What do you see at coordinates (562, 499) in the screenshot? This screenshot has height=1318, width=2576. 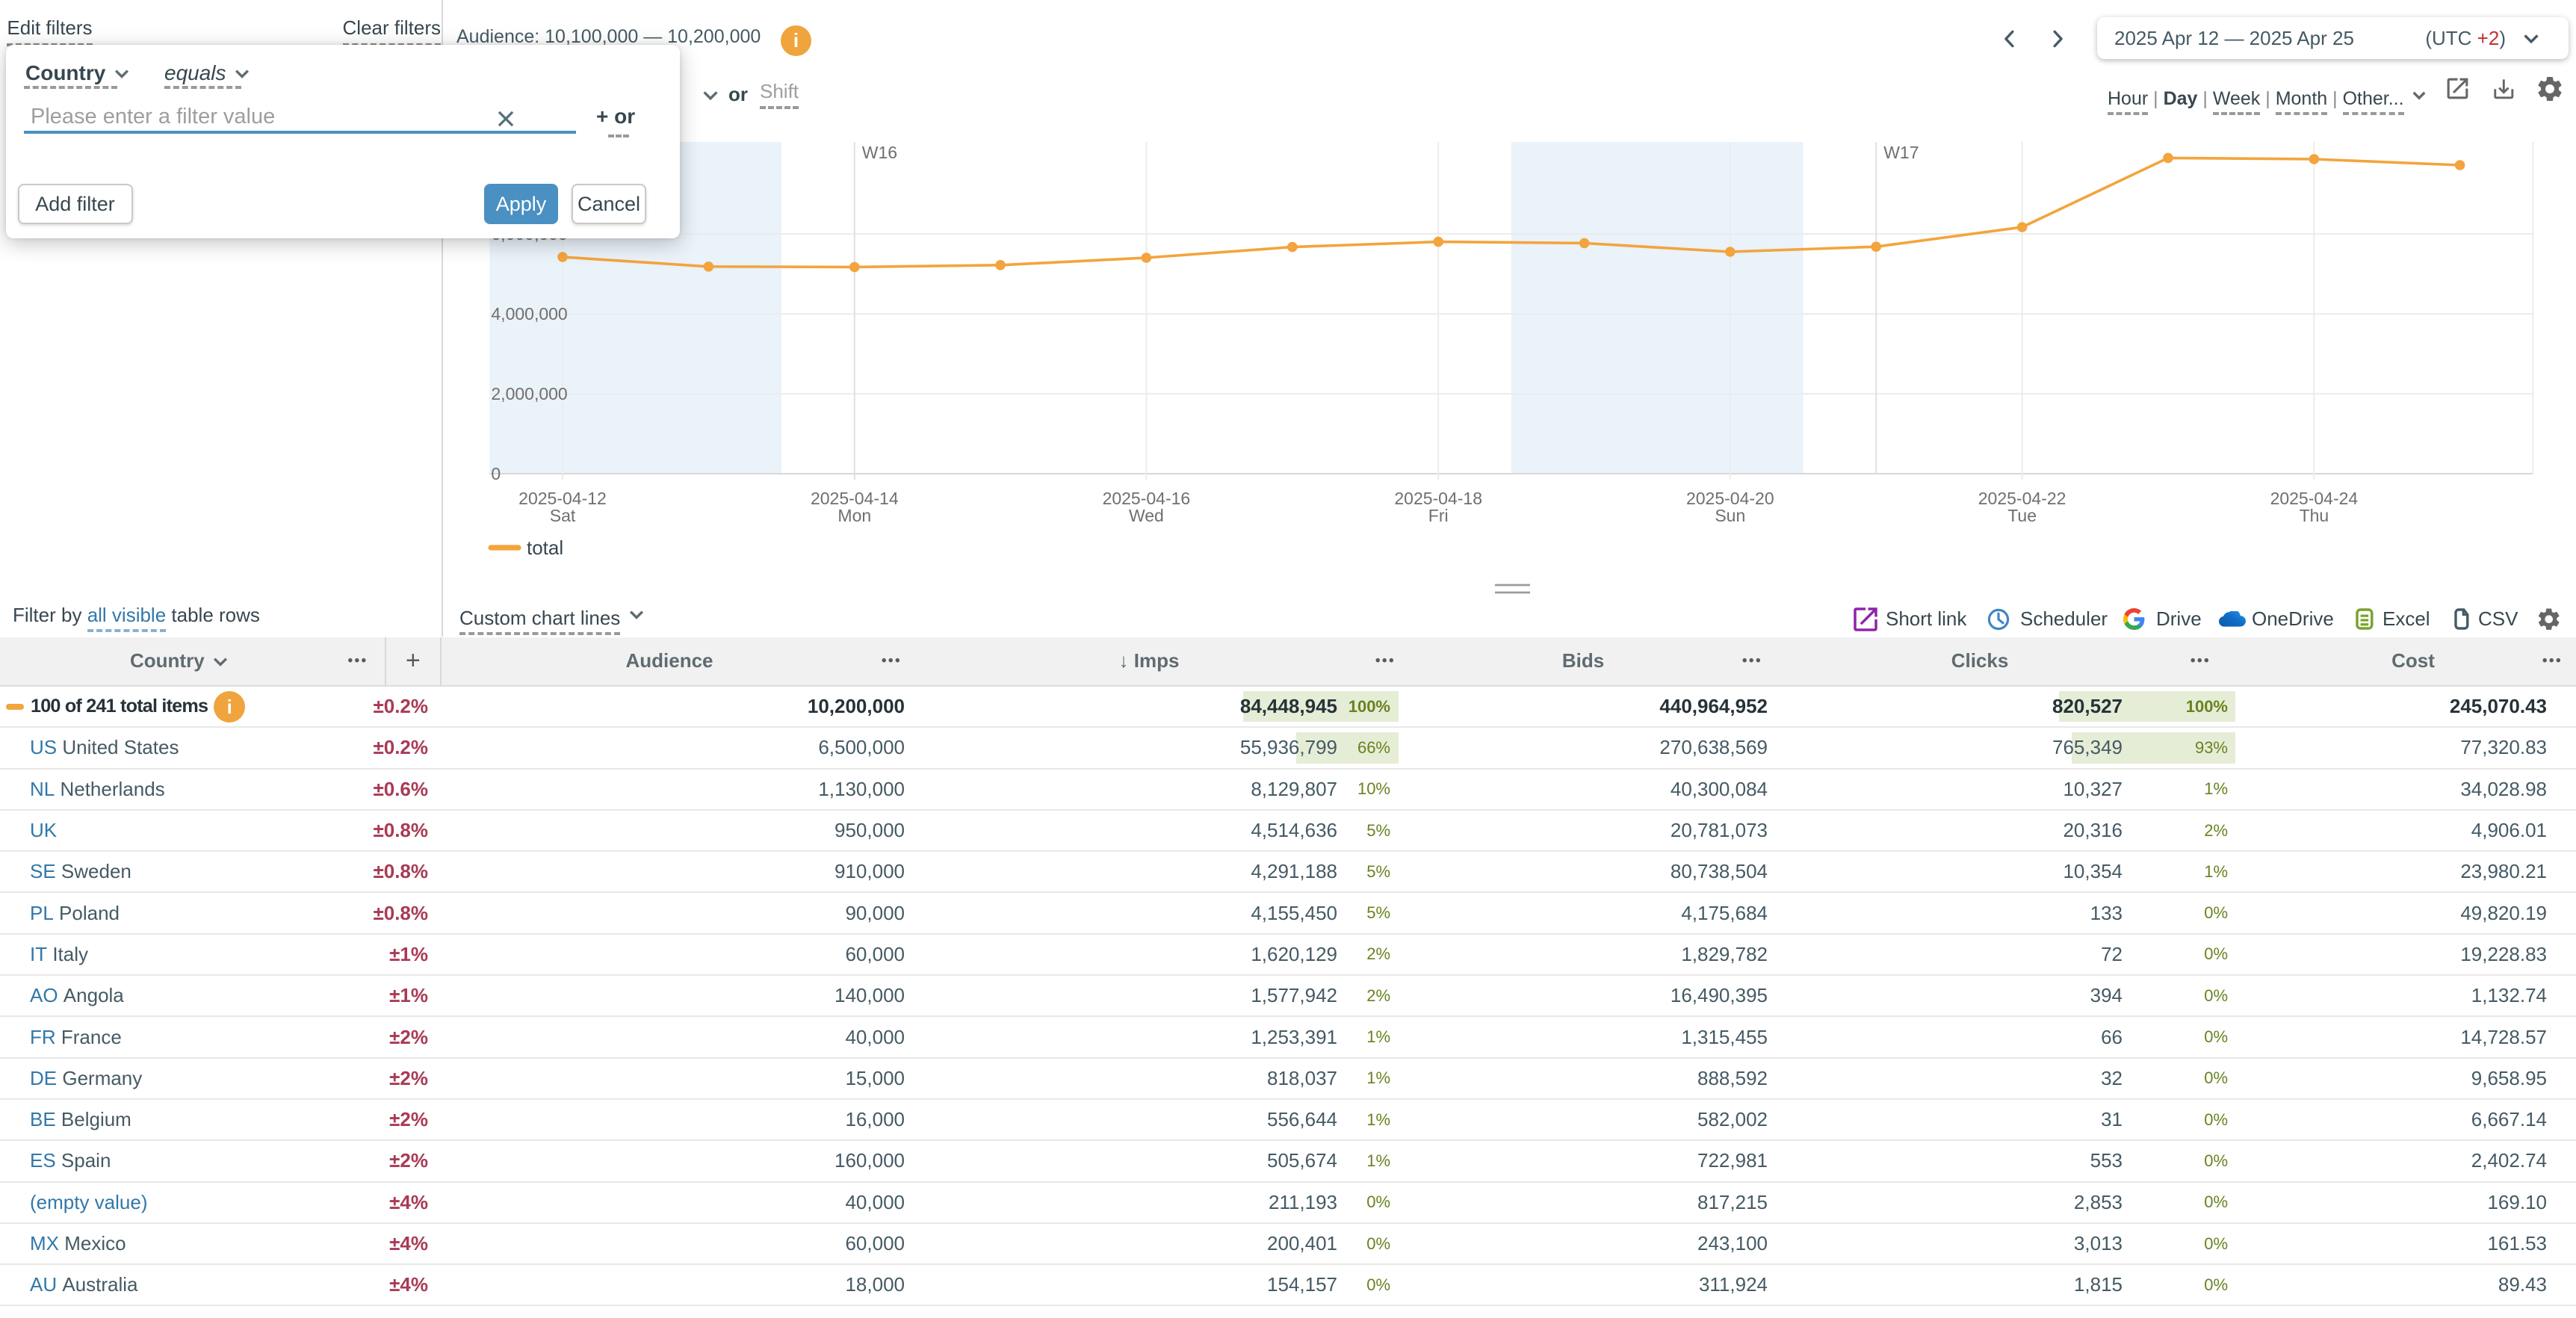 I see `svg-text: 2025-04-12` at bounding box center [562, 499].